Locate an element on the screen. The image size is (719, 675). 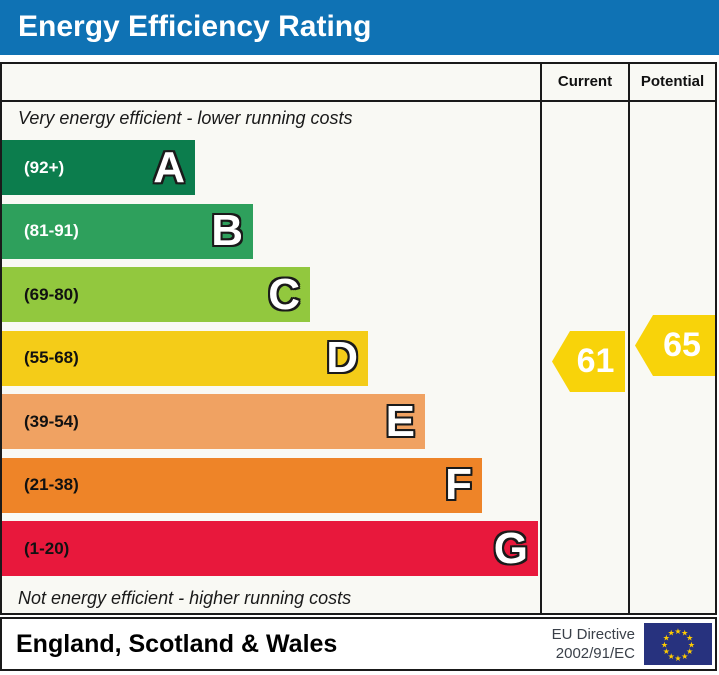
band-letter: E is located at coordinates (400, 421).